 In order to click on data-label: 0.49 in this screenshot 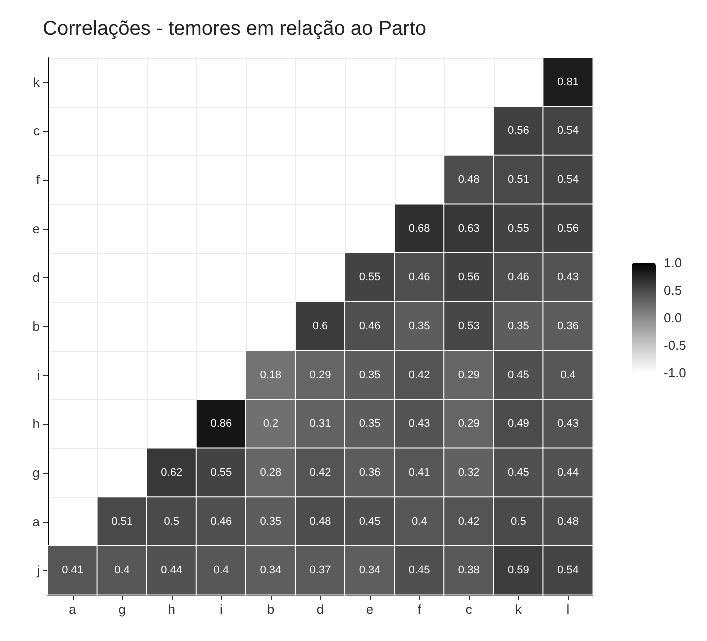, I will do `click(519, 424)`.